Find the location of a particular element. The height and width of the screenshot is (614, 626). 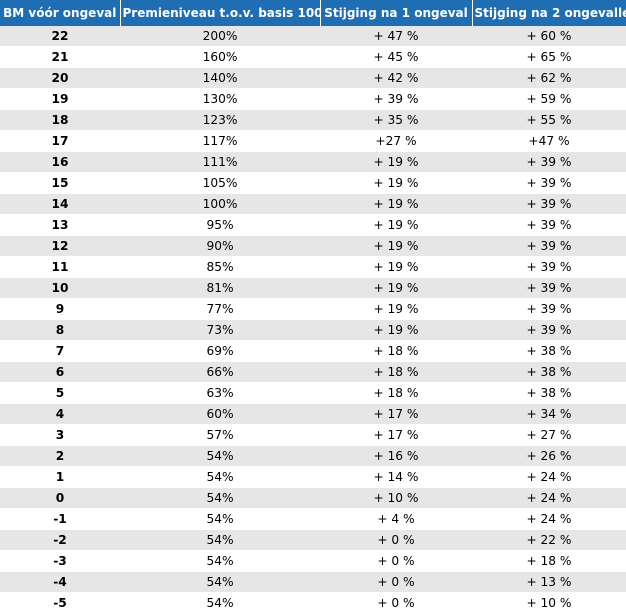

header-bm-before-accident: BM vóór ongeval is located at coordinates (60, 13).